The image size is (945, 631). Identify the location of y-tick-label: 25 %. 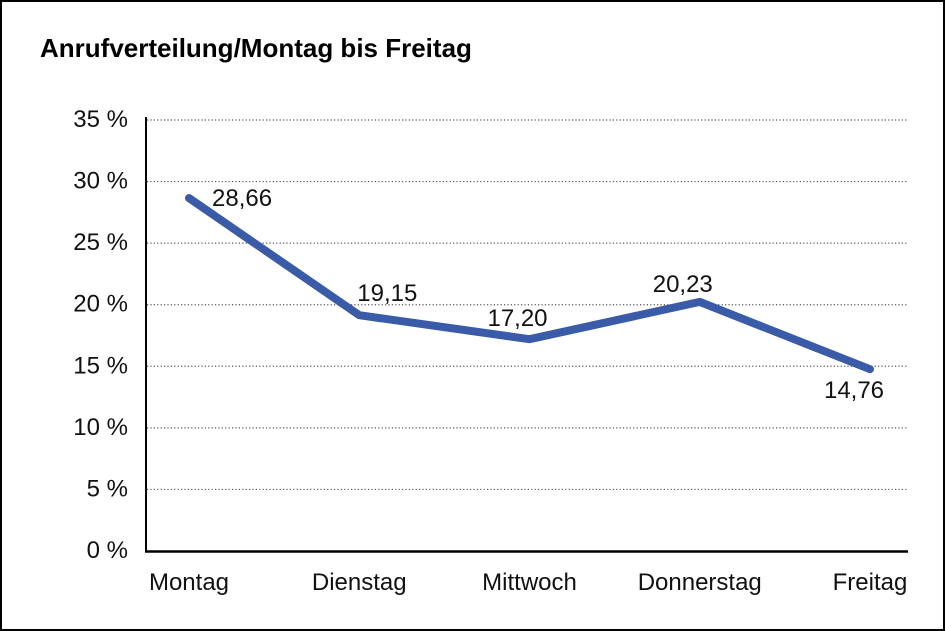
(100, 242).